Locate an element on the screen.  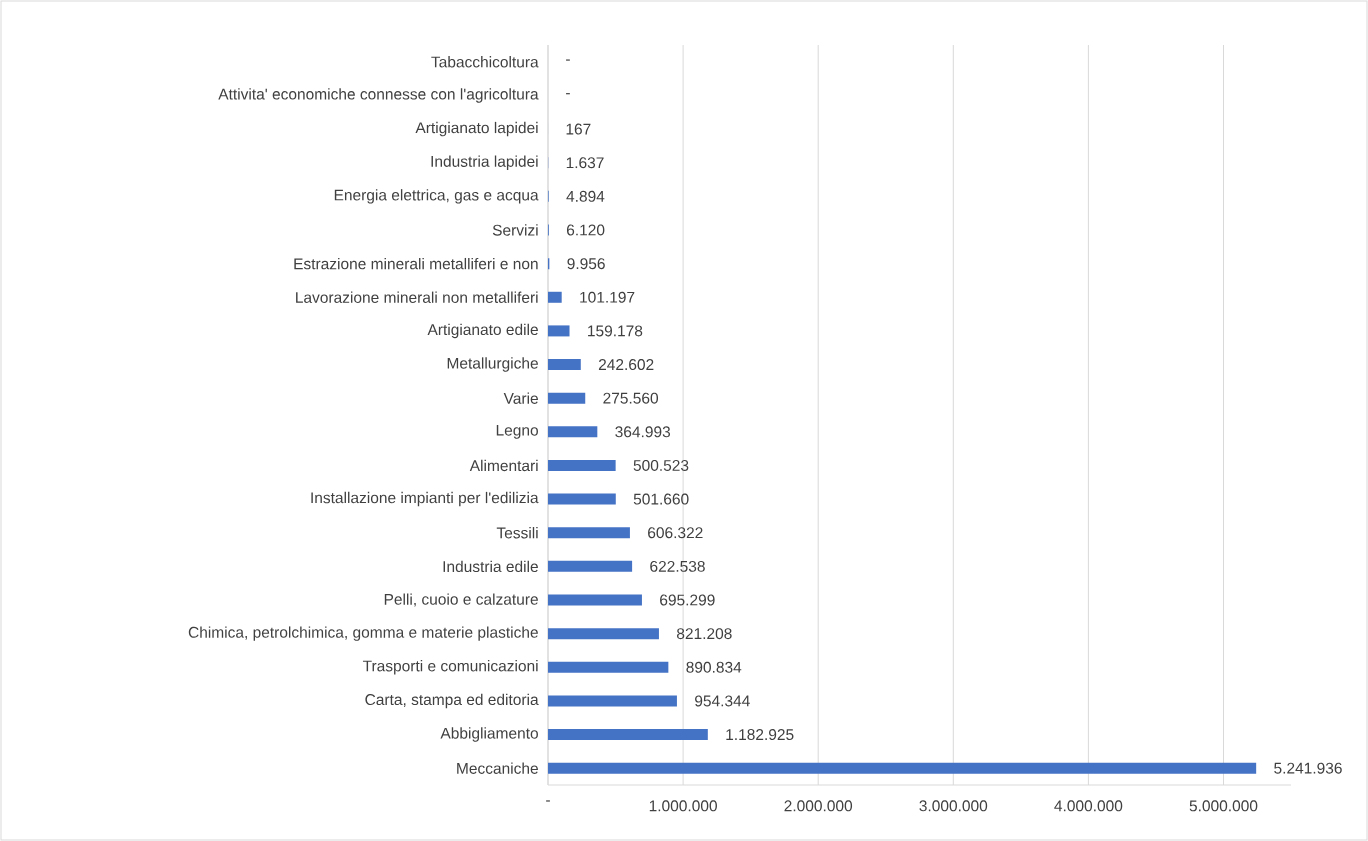
data-label: 821.208 is located at coordinates (704, 634).